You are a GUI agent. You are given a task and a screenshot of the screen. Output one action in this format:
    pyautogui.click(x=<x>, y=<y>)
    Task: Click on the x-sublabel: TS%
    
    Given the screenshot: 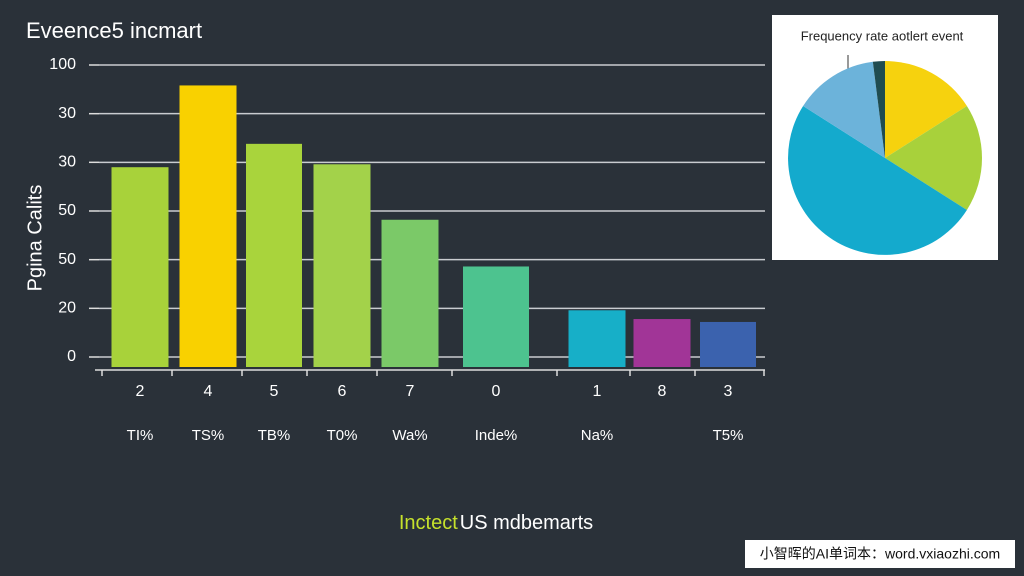 What is the action you would take?
    pyautogui.click(x=208, y=435)
    